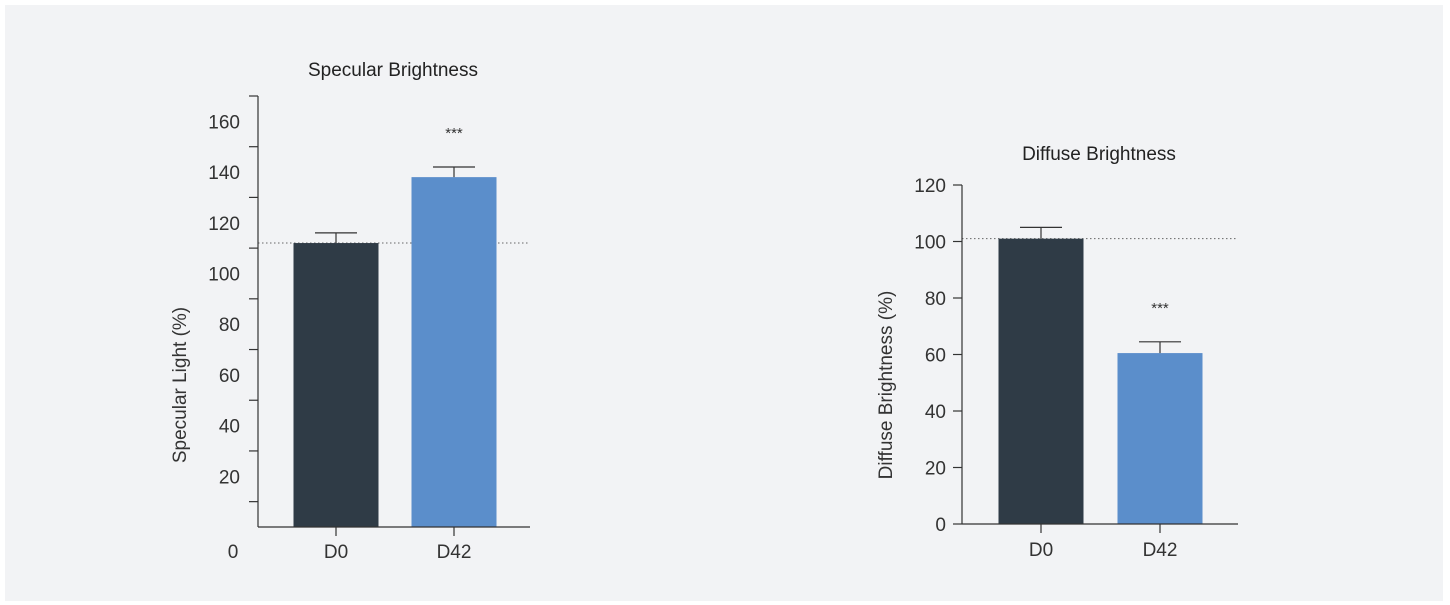 Image resolution: width=1450 pixels, height=605 pixels. What do you see at coordinates (1160, 550) in the screenshot?
I see `chart2-x-tick-label-d42: D42` at bounding box center [1160, 550].